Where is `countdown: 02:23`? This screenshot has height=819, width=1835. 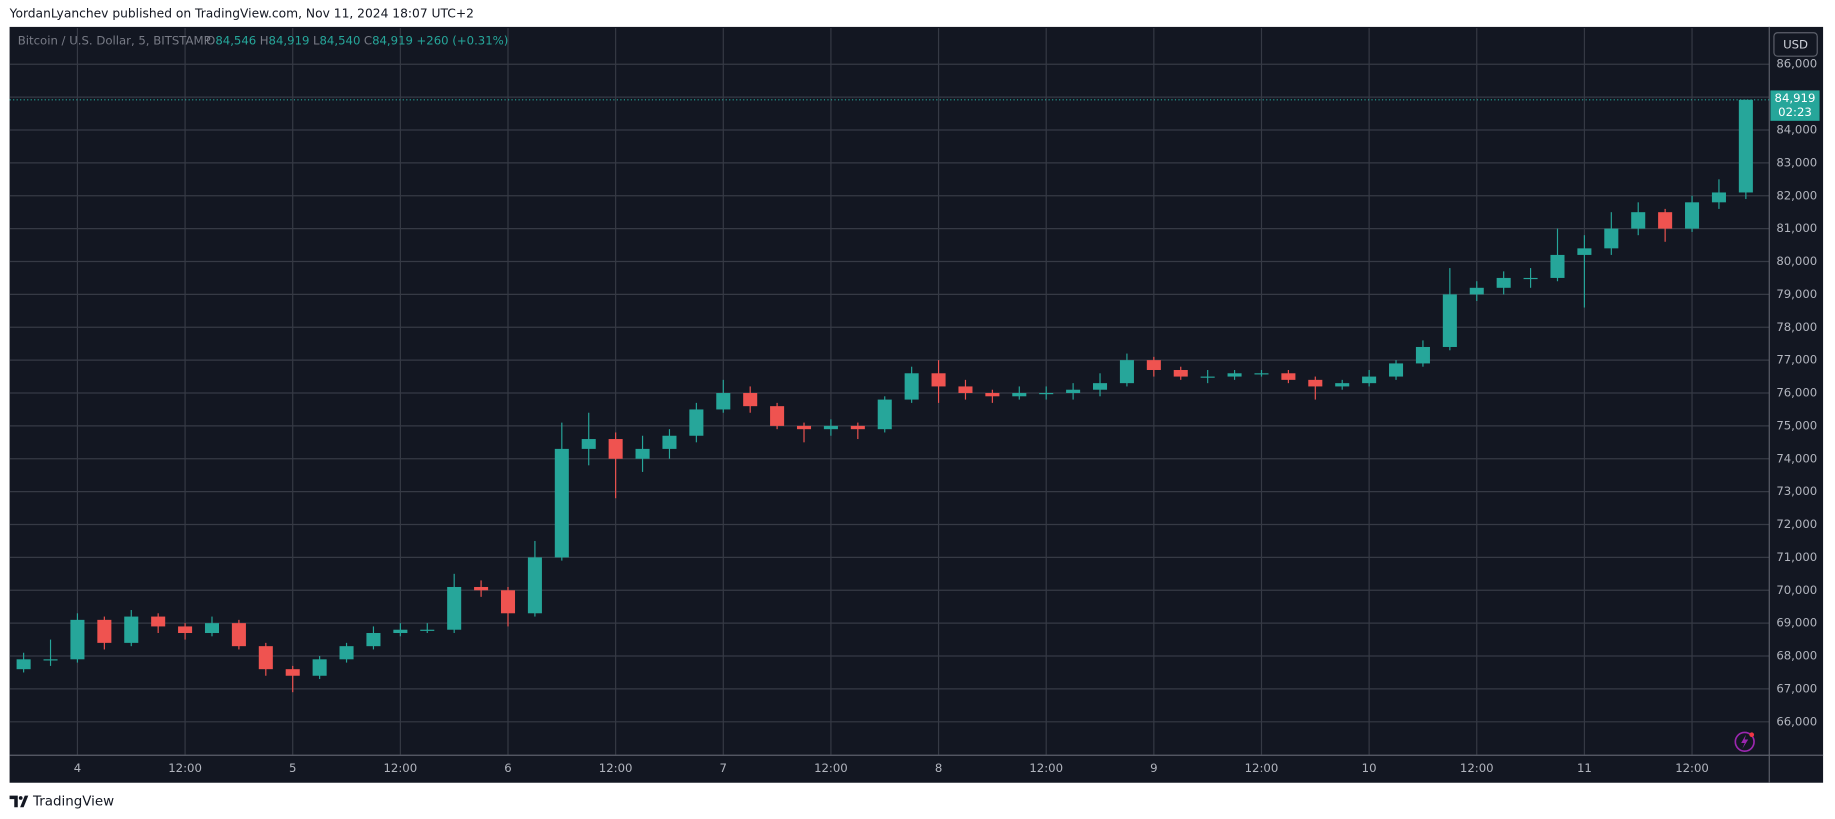
countdown: 02:23 is located at coordinates (1795, 112).